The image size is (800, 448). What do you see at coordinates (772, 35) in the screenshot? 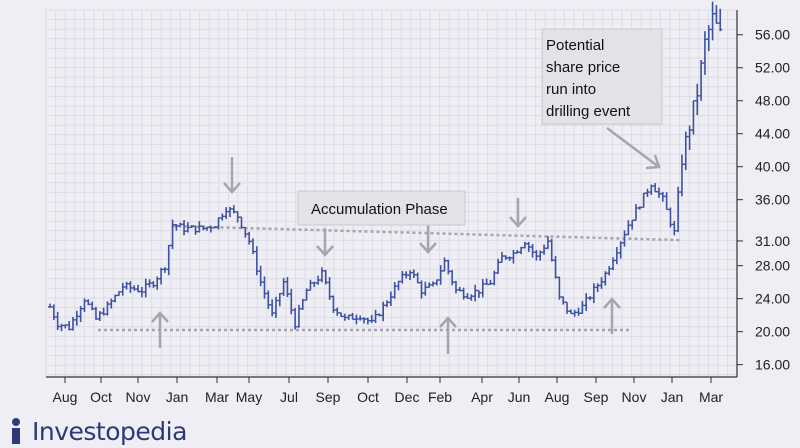
I see `y-tick-label: 56.00` at bounding box center [772, 35].